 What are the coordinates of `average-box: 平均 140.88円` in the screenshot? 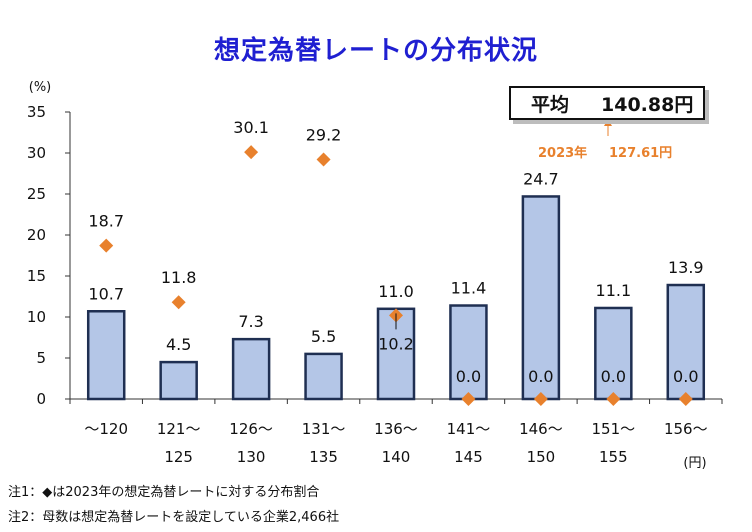 It's located at (607, 103).